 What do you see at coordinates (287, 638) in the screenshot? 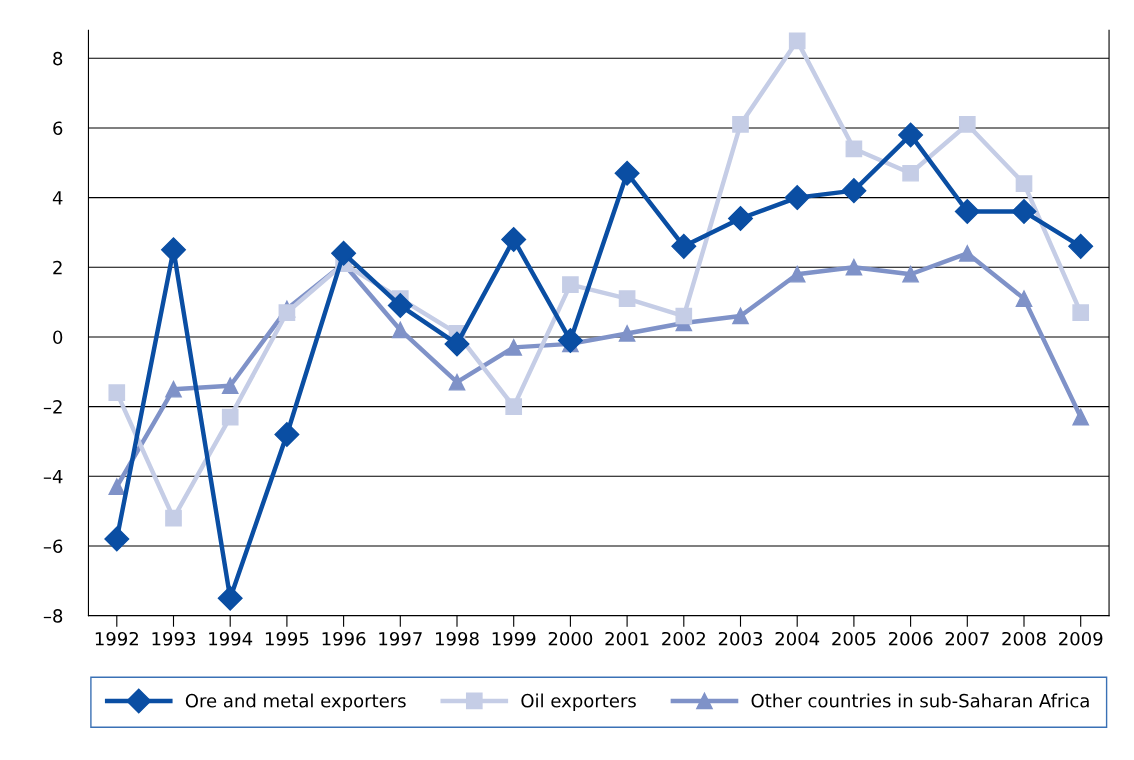
I see `x-tick-label: 1995` at bounding box center [287, 638].